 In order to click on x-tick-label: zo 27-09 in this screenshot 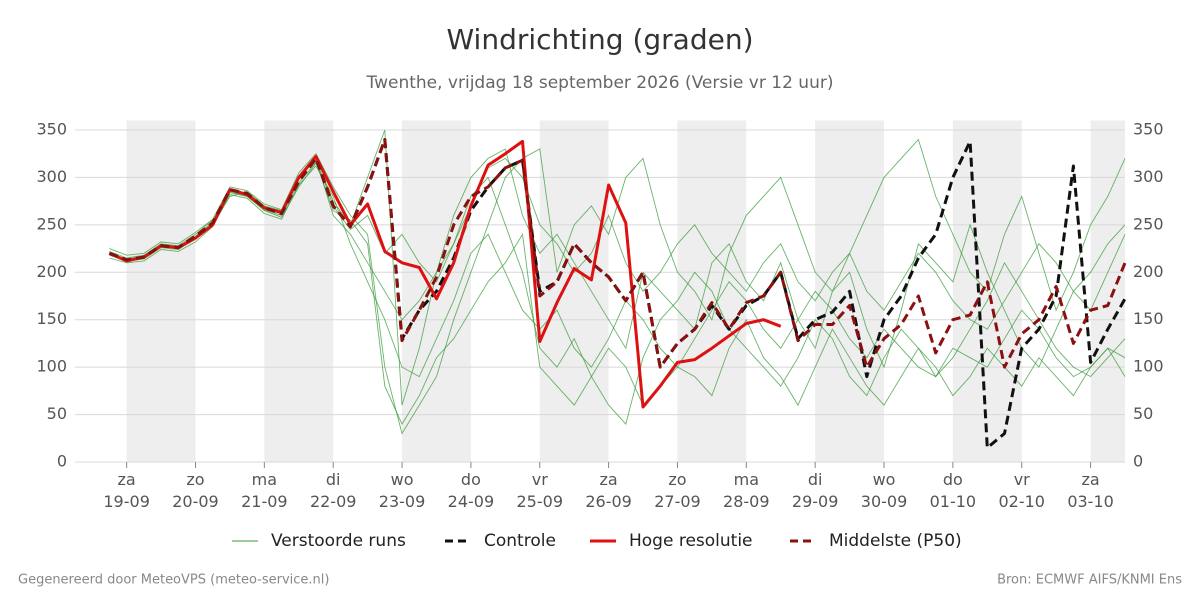, I will do `click(677, 490)`.